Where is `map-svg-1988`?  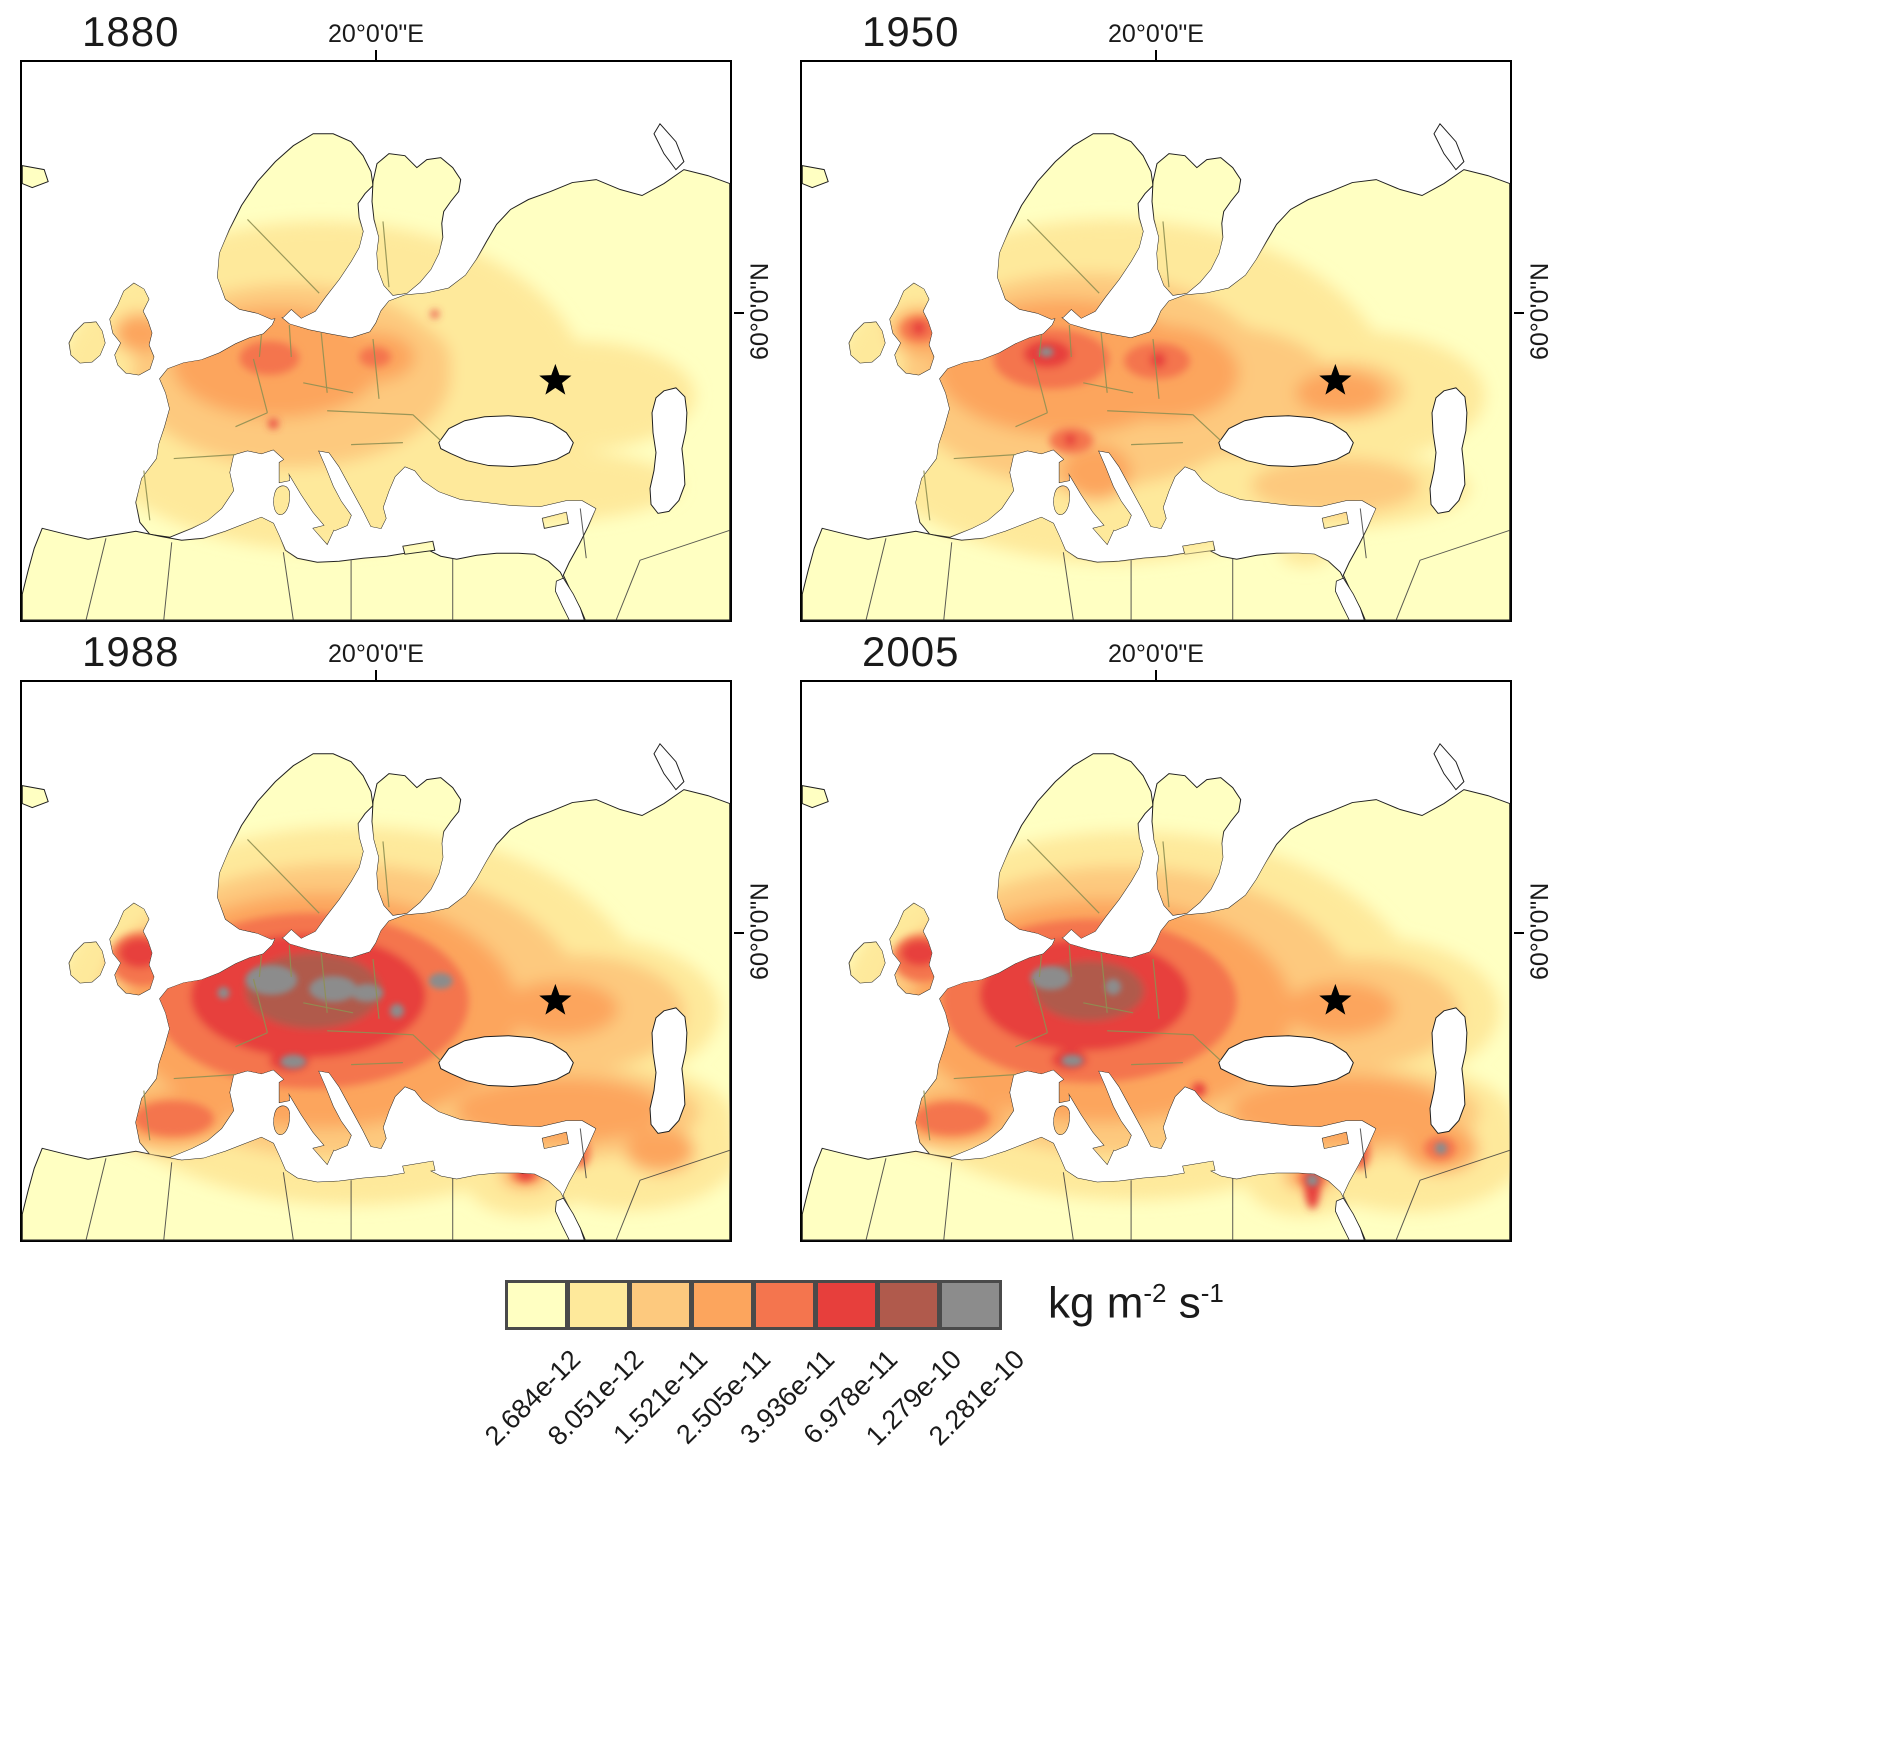
map-svg-1988 is located at coordinates (376, 992).